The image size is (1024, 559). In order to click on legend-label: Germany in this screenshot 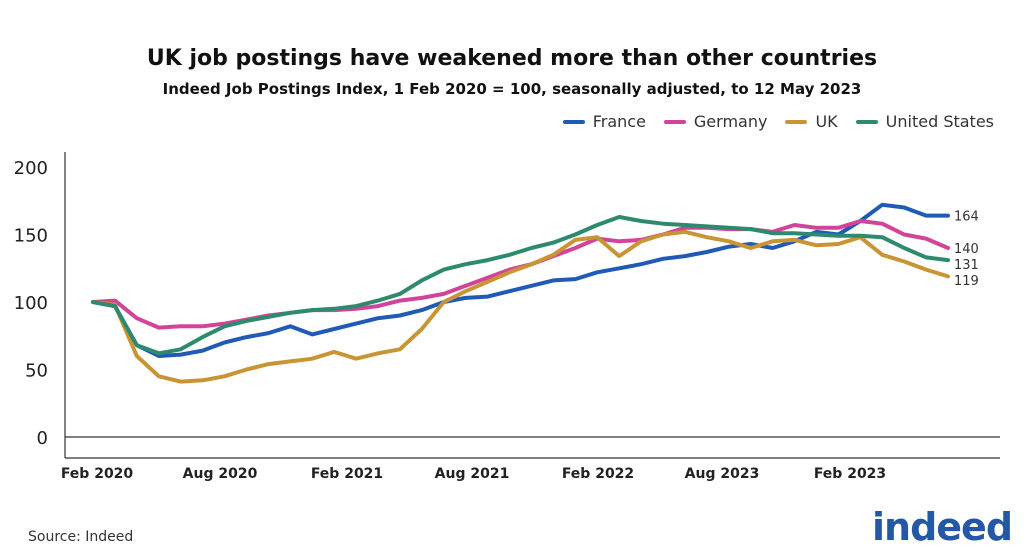, I will do `click(730, 121)`.